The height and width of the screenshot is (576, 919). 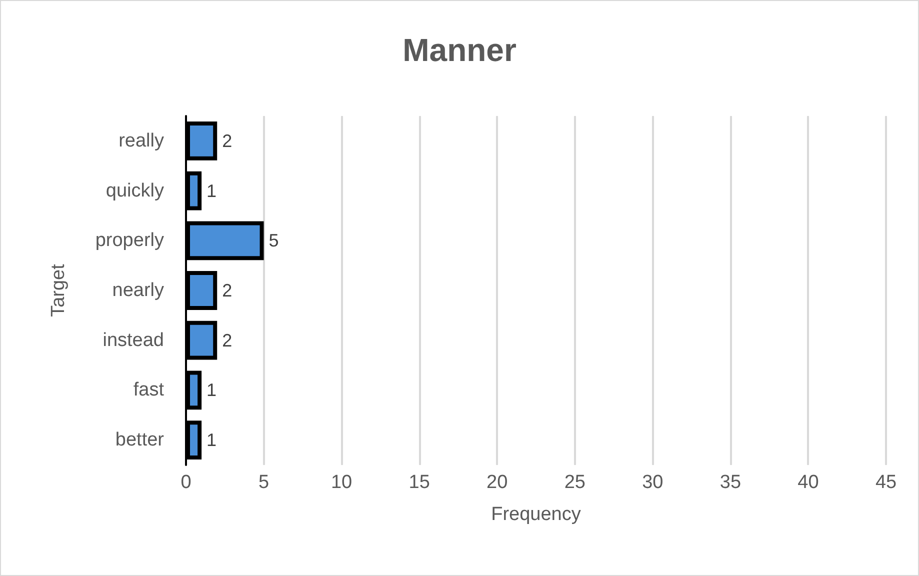 What do you see at coordinates (135, 191) in the screenshot?
I see `y-tick-label: quickly` at bounding box center [135, 191].